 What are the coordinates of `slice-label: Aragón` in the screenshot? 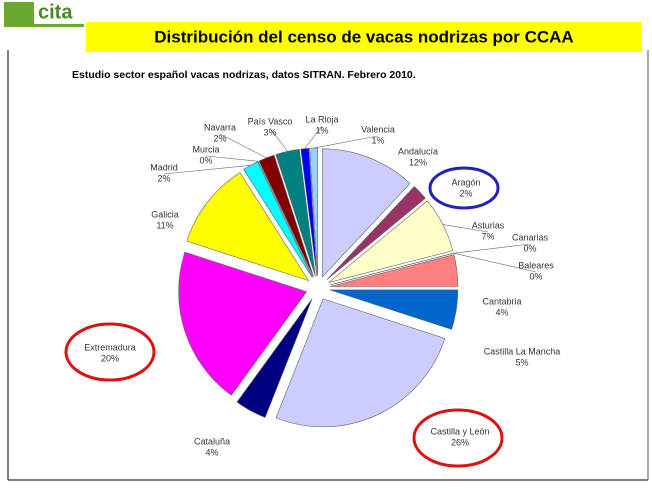 It's located at (465, 182).